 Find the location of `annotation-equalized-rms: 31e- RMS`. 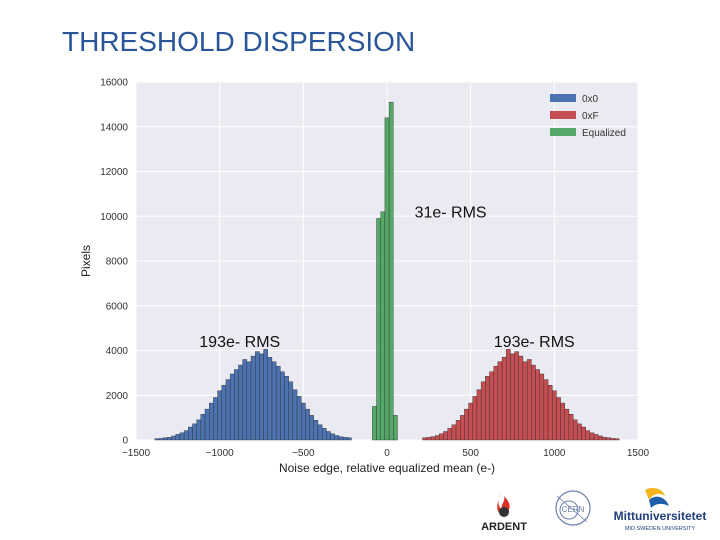

annotation-equalized-rms: 31e- RMS is located at coordinates (451, 212).